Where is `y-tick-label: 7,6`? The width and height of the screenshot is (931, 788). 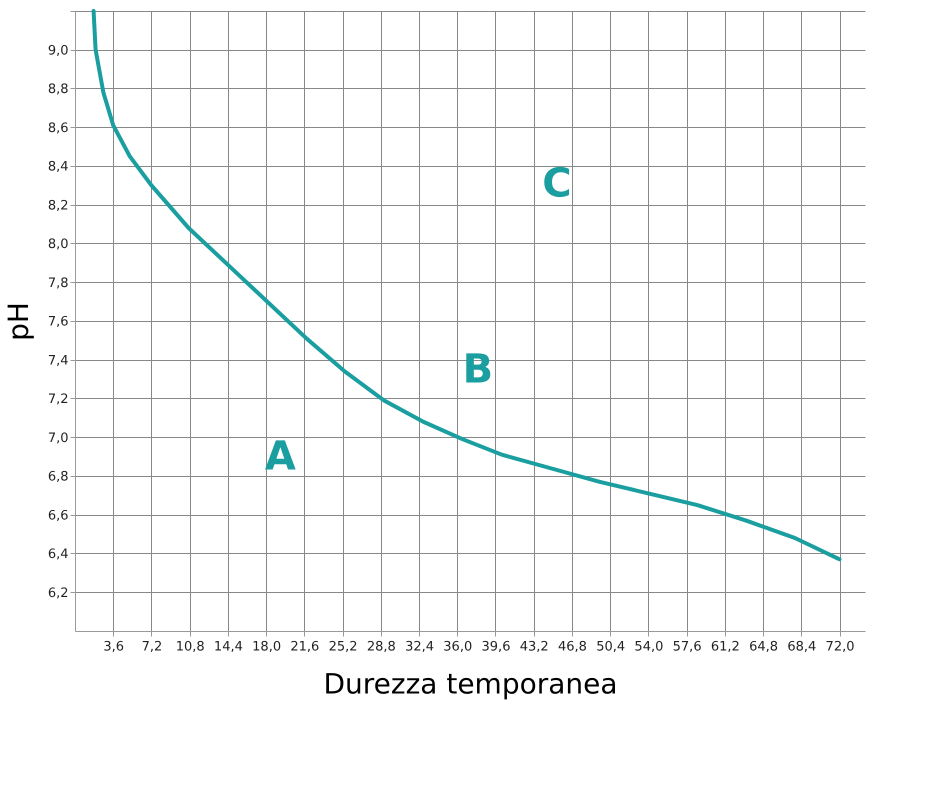
y-tick-label: 7,6 is located at coordinates (58, 322).